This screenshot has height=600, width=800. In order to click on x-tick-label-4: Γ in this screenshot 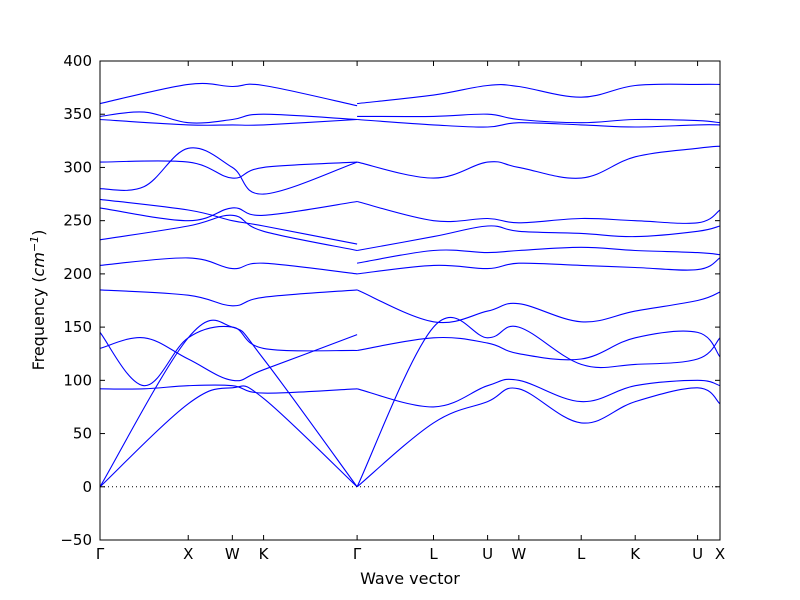, I will do `click(357, 554)`.